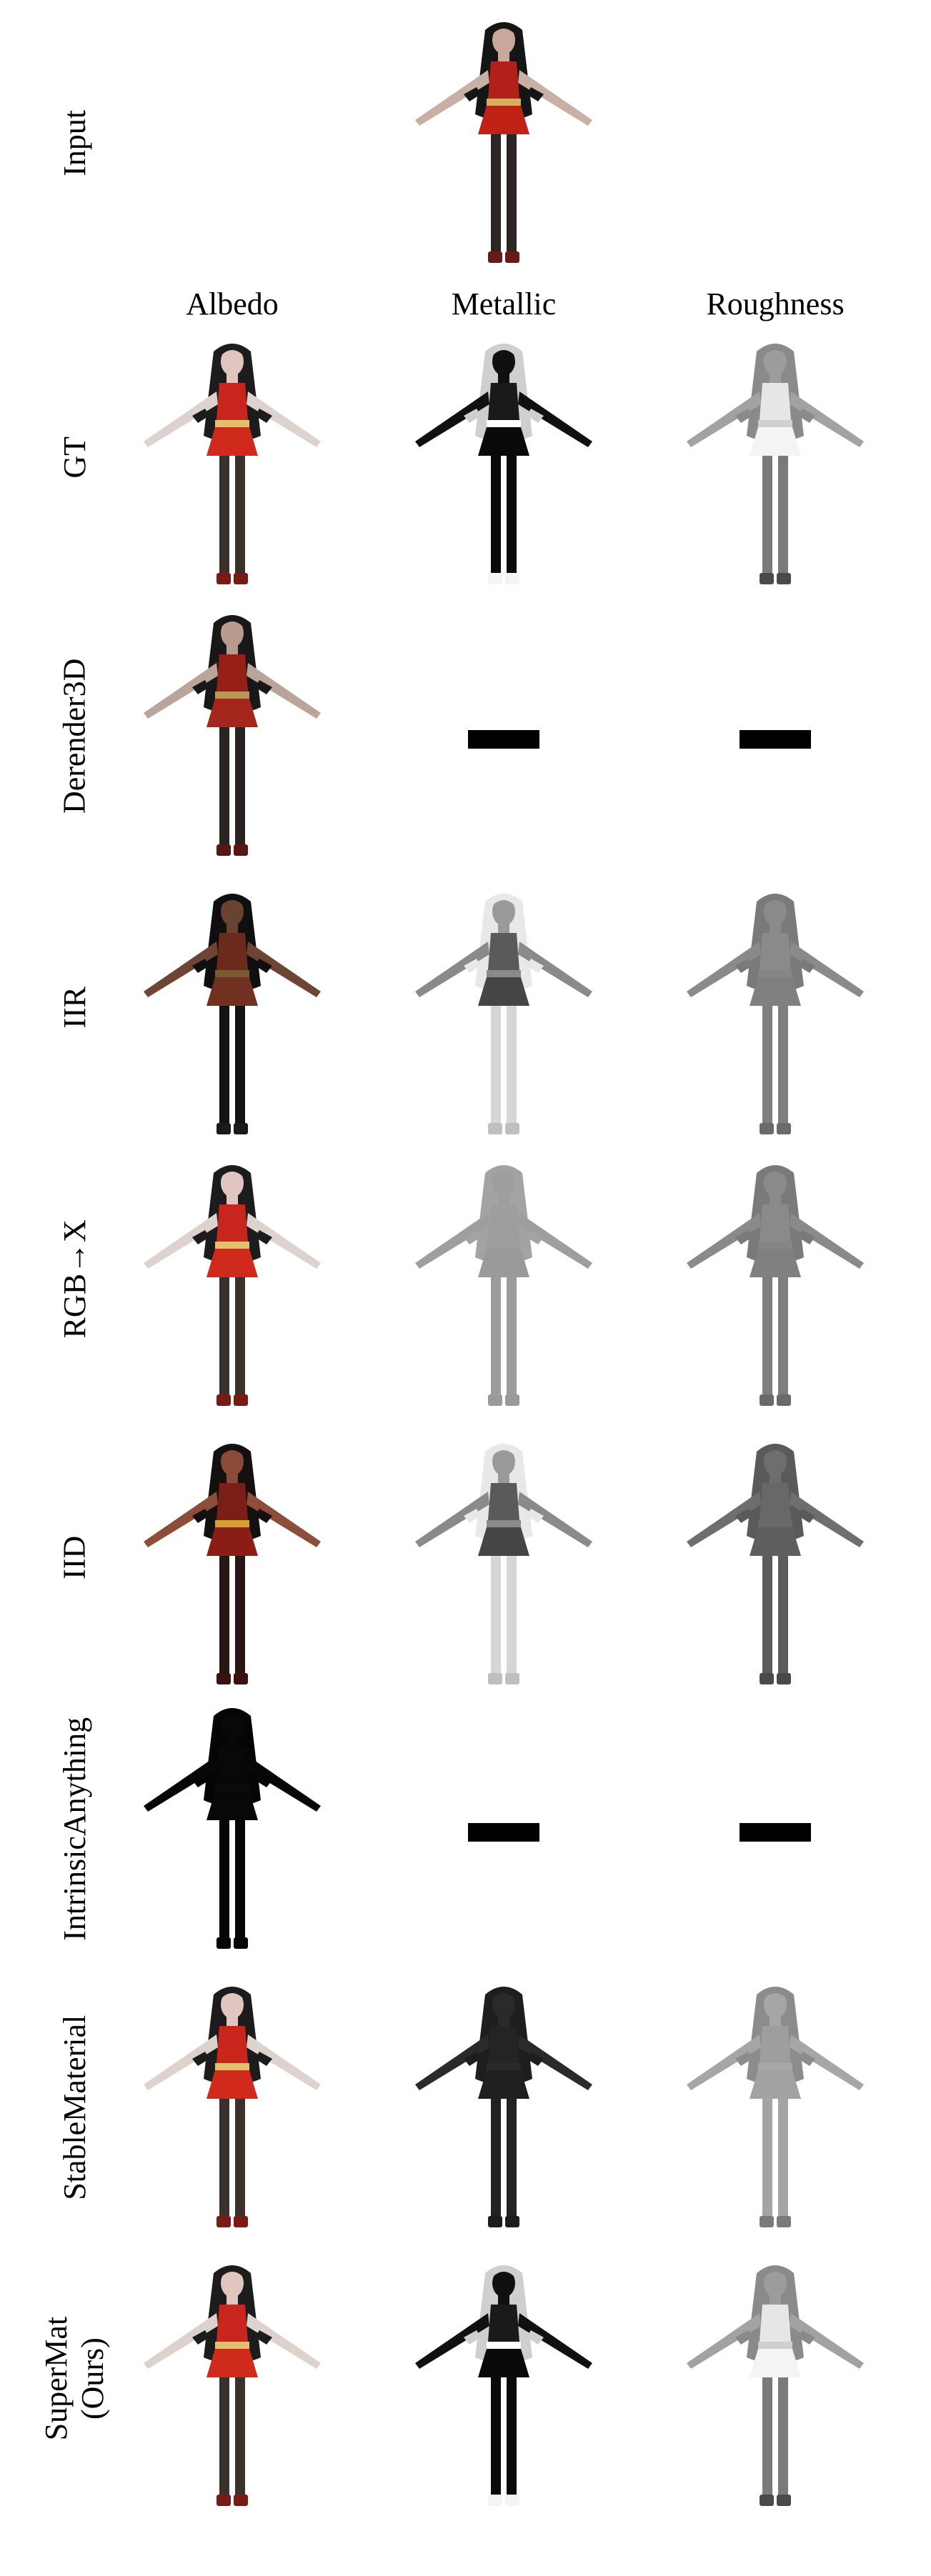 The width and height of the screenshot is (931, 2576). Describe the element at coordinates (776, 1832) in the screenshot. I see `intrinsicanything-roughness-no-output-bar` at that location.